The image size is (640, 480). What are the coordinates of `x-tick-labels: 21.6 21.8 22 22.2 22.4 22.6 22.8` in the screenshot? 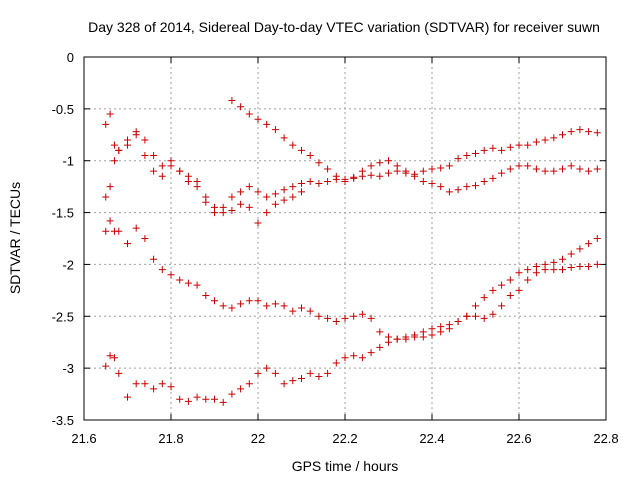 It's located at (344, 438).